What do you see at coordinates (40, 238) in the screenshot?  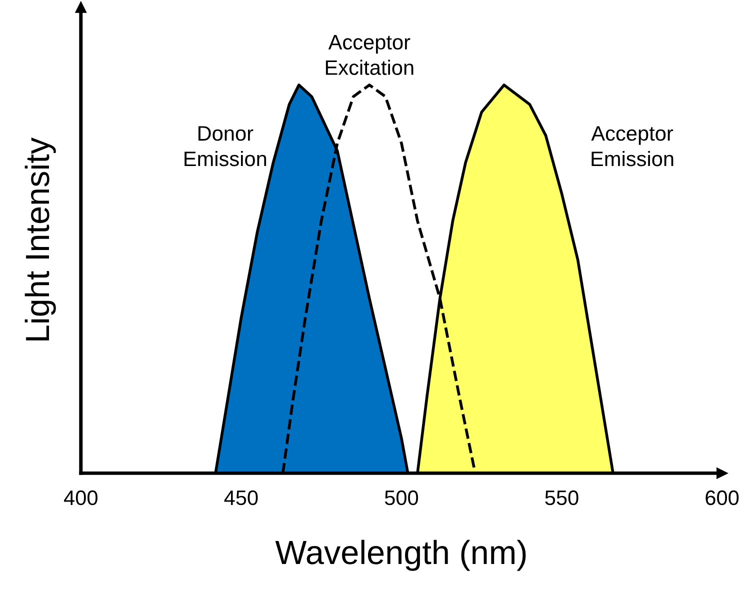 I see `y-axis-title: Light Intensity` at bounding box center [40, 238].